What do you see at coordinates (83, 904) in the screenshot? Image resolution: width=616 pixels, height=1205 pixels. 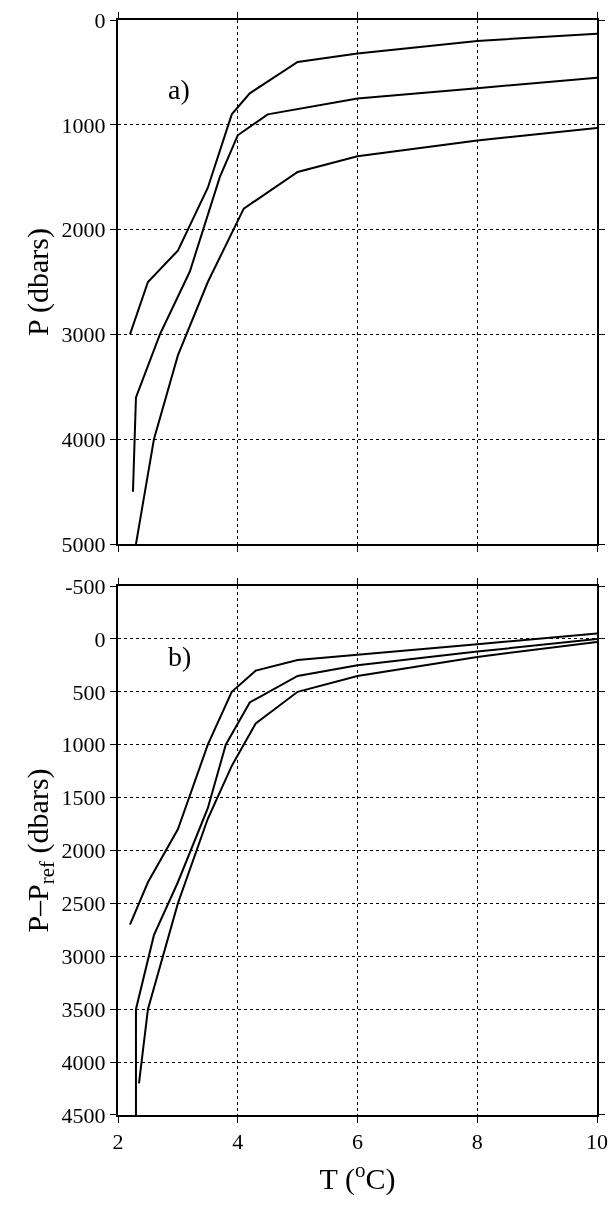 I see `y-tick-label: 2500` at bounding box center [83, 904].